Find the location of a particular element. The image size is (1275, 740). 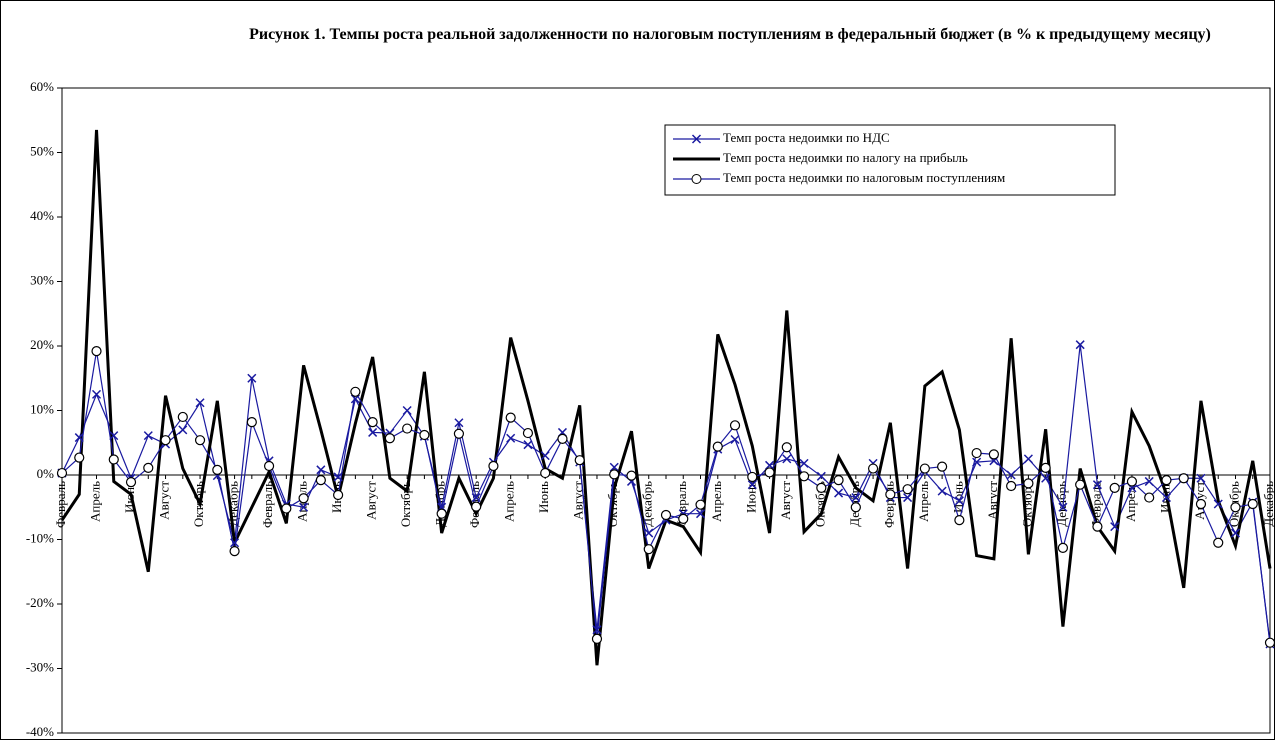

legend-label: Темп роста недоимки по налогу на прибыль is located at coordinates (845, 157).